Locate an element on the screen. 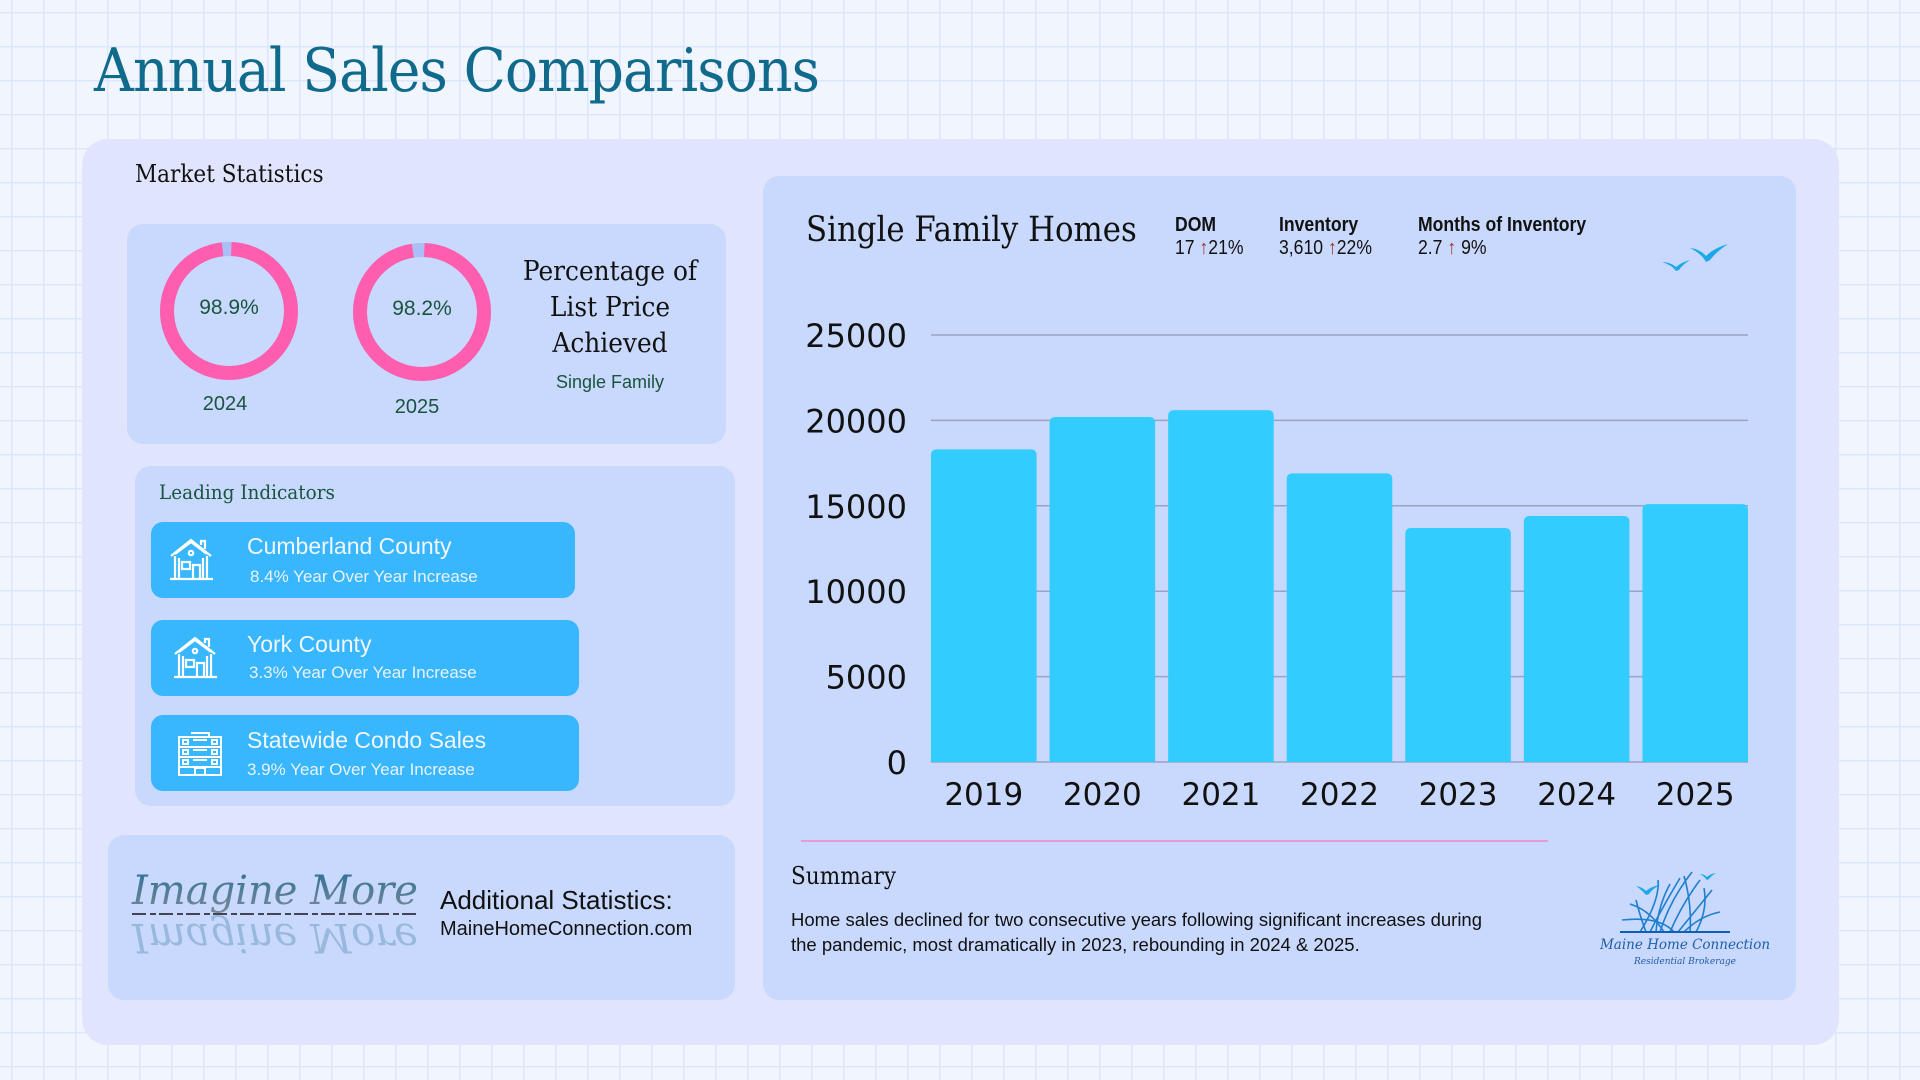  imagine-more-reflection: Imagine More is located at coordinates (274, 937).